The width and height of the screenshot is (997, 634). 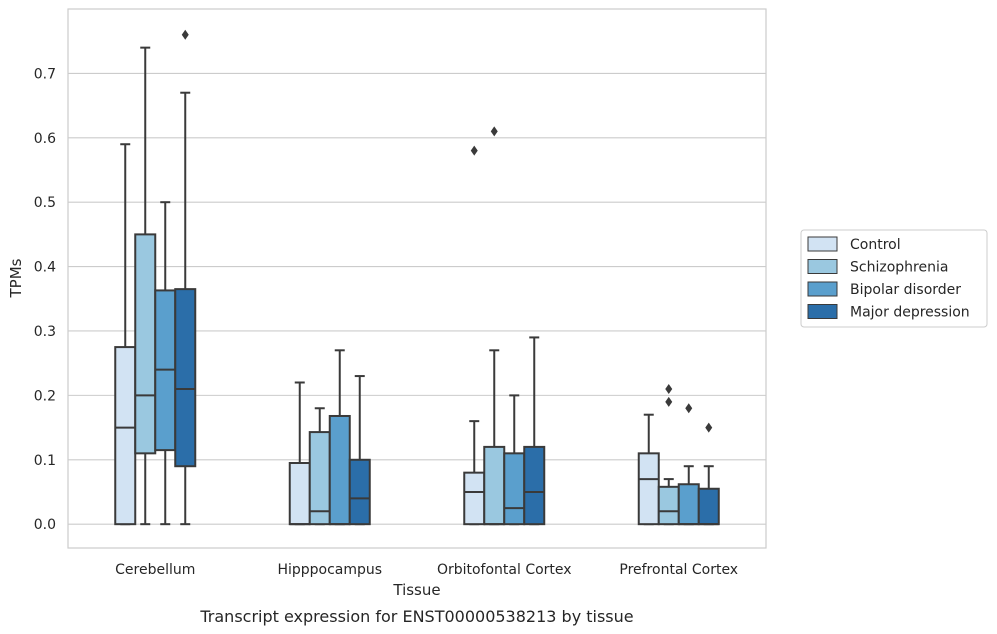 What do you see at coordinates (155, 570) in the screenshot?
I see `x-tick-label: Cerebellum` at bounding box center [155, 570].